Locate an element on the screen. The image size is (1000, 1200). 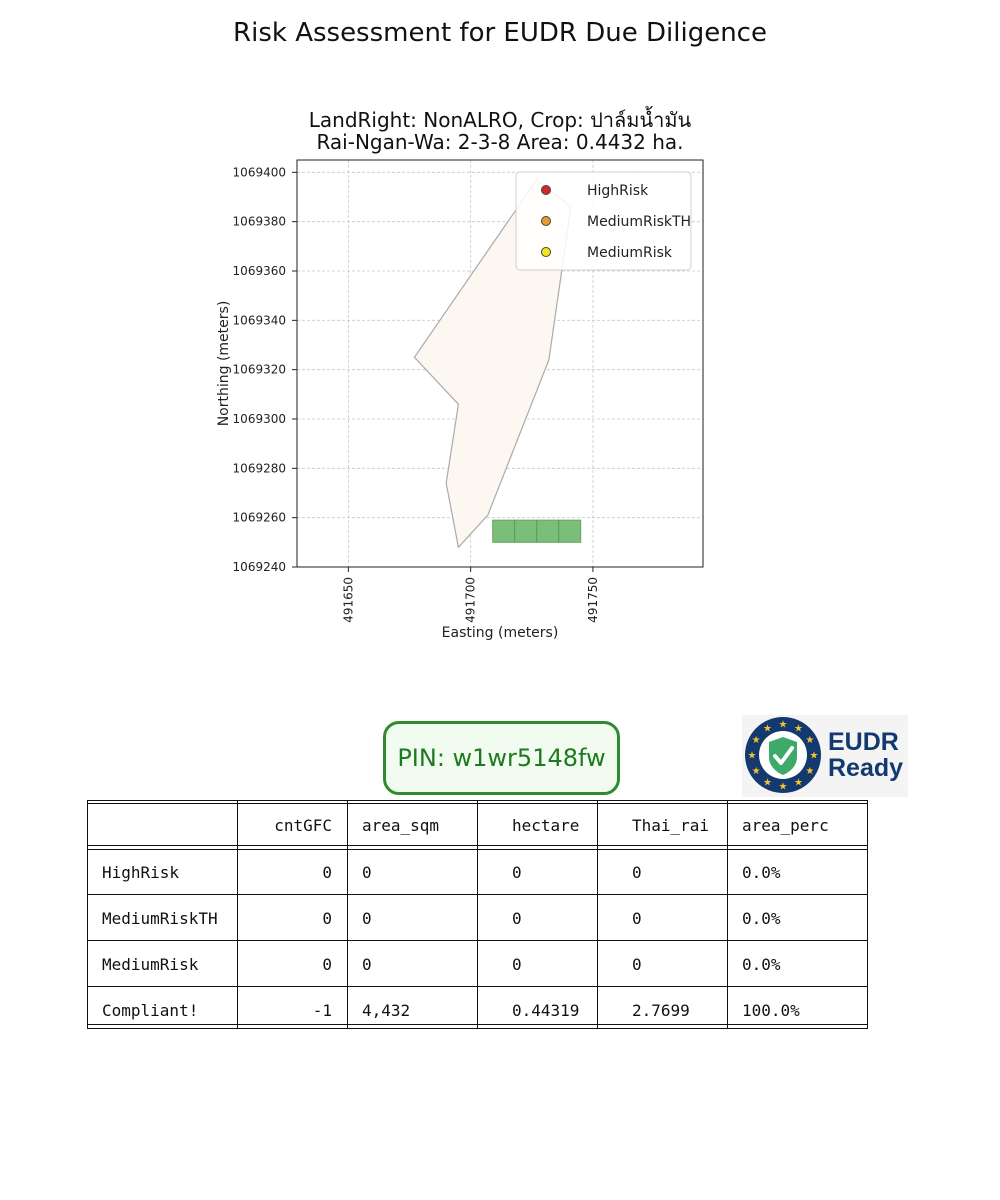
table-cell: 100.0% is located at coordinates (771, 1010).